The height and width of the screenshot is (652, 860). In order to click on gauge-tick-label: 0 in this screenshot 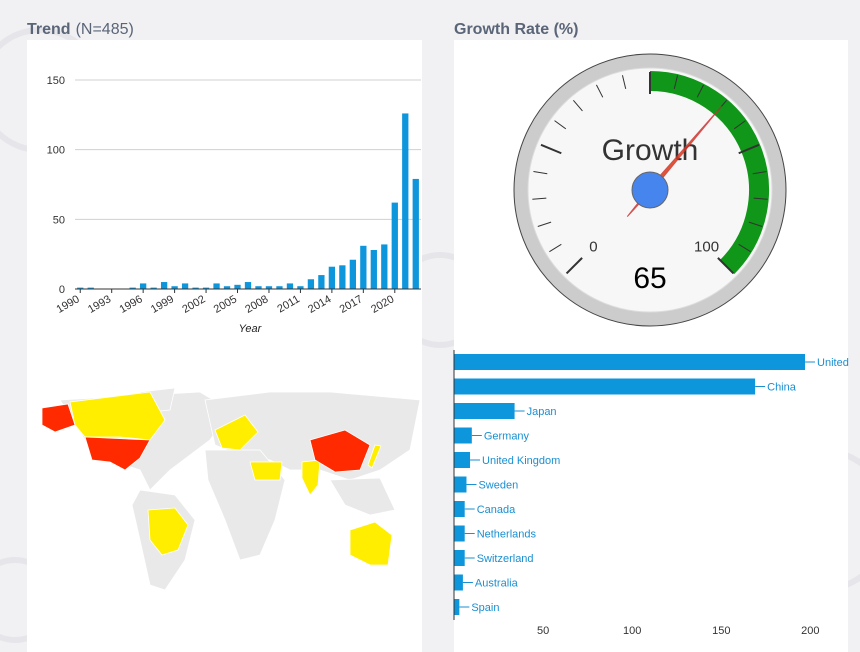, I will do `click(593, 247)`.